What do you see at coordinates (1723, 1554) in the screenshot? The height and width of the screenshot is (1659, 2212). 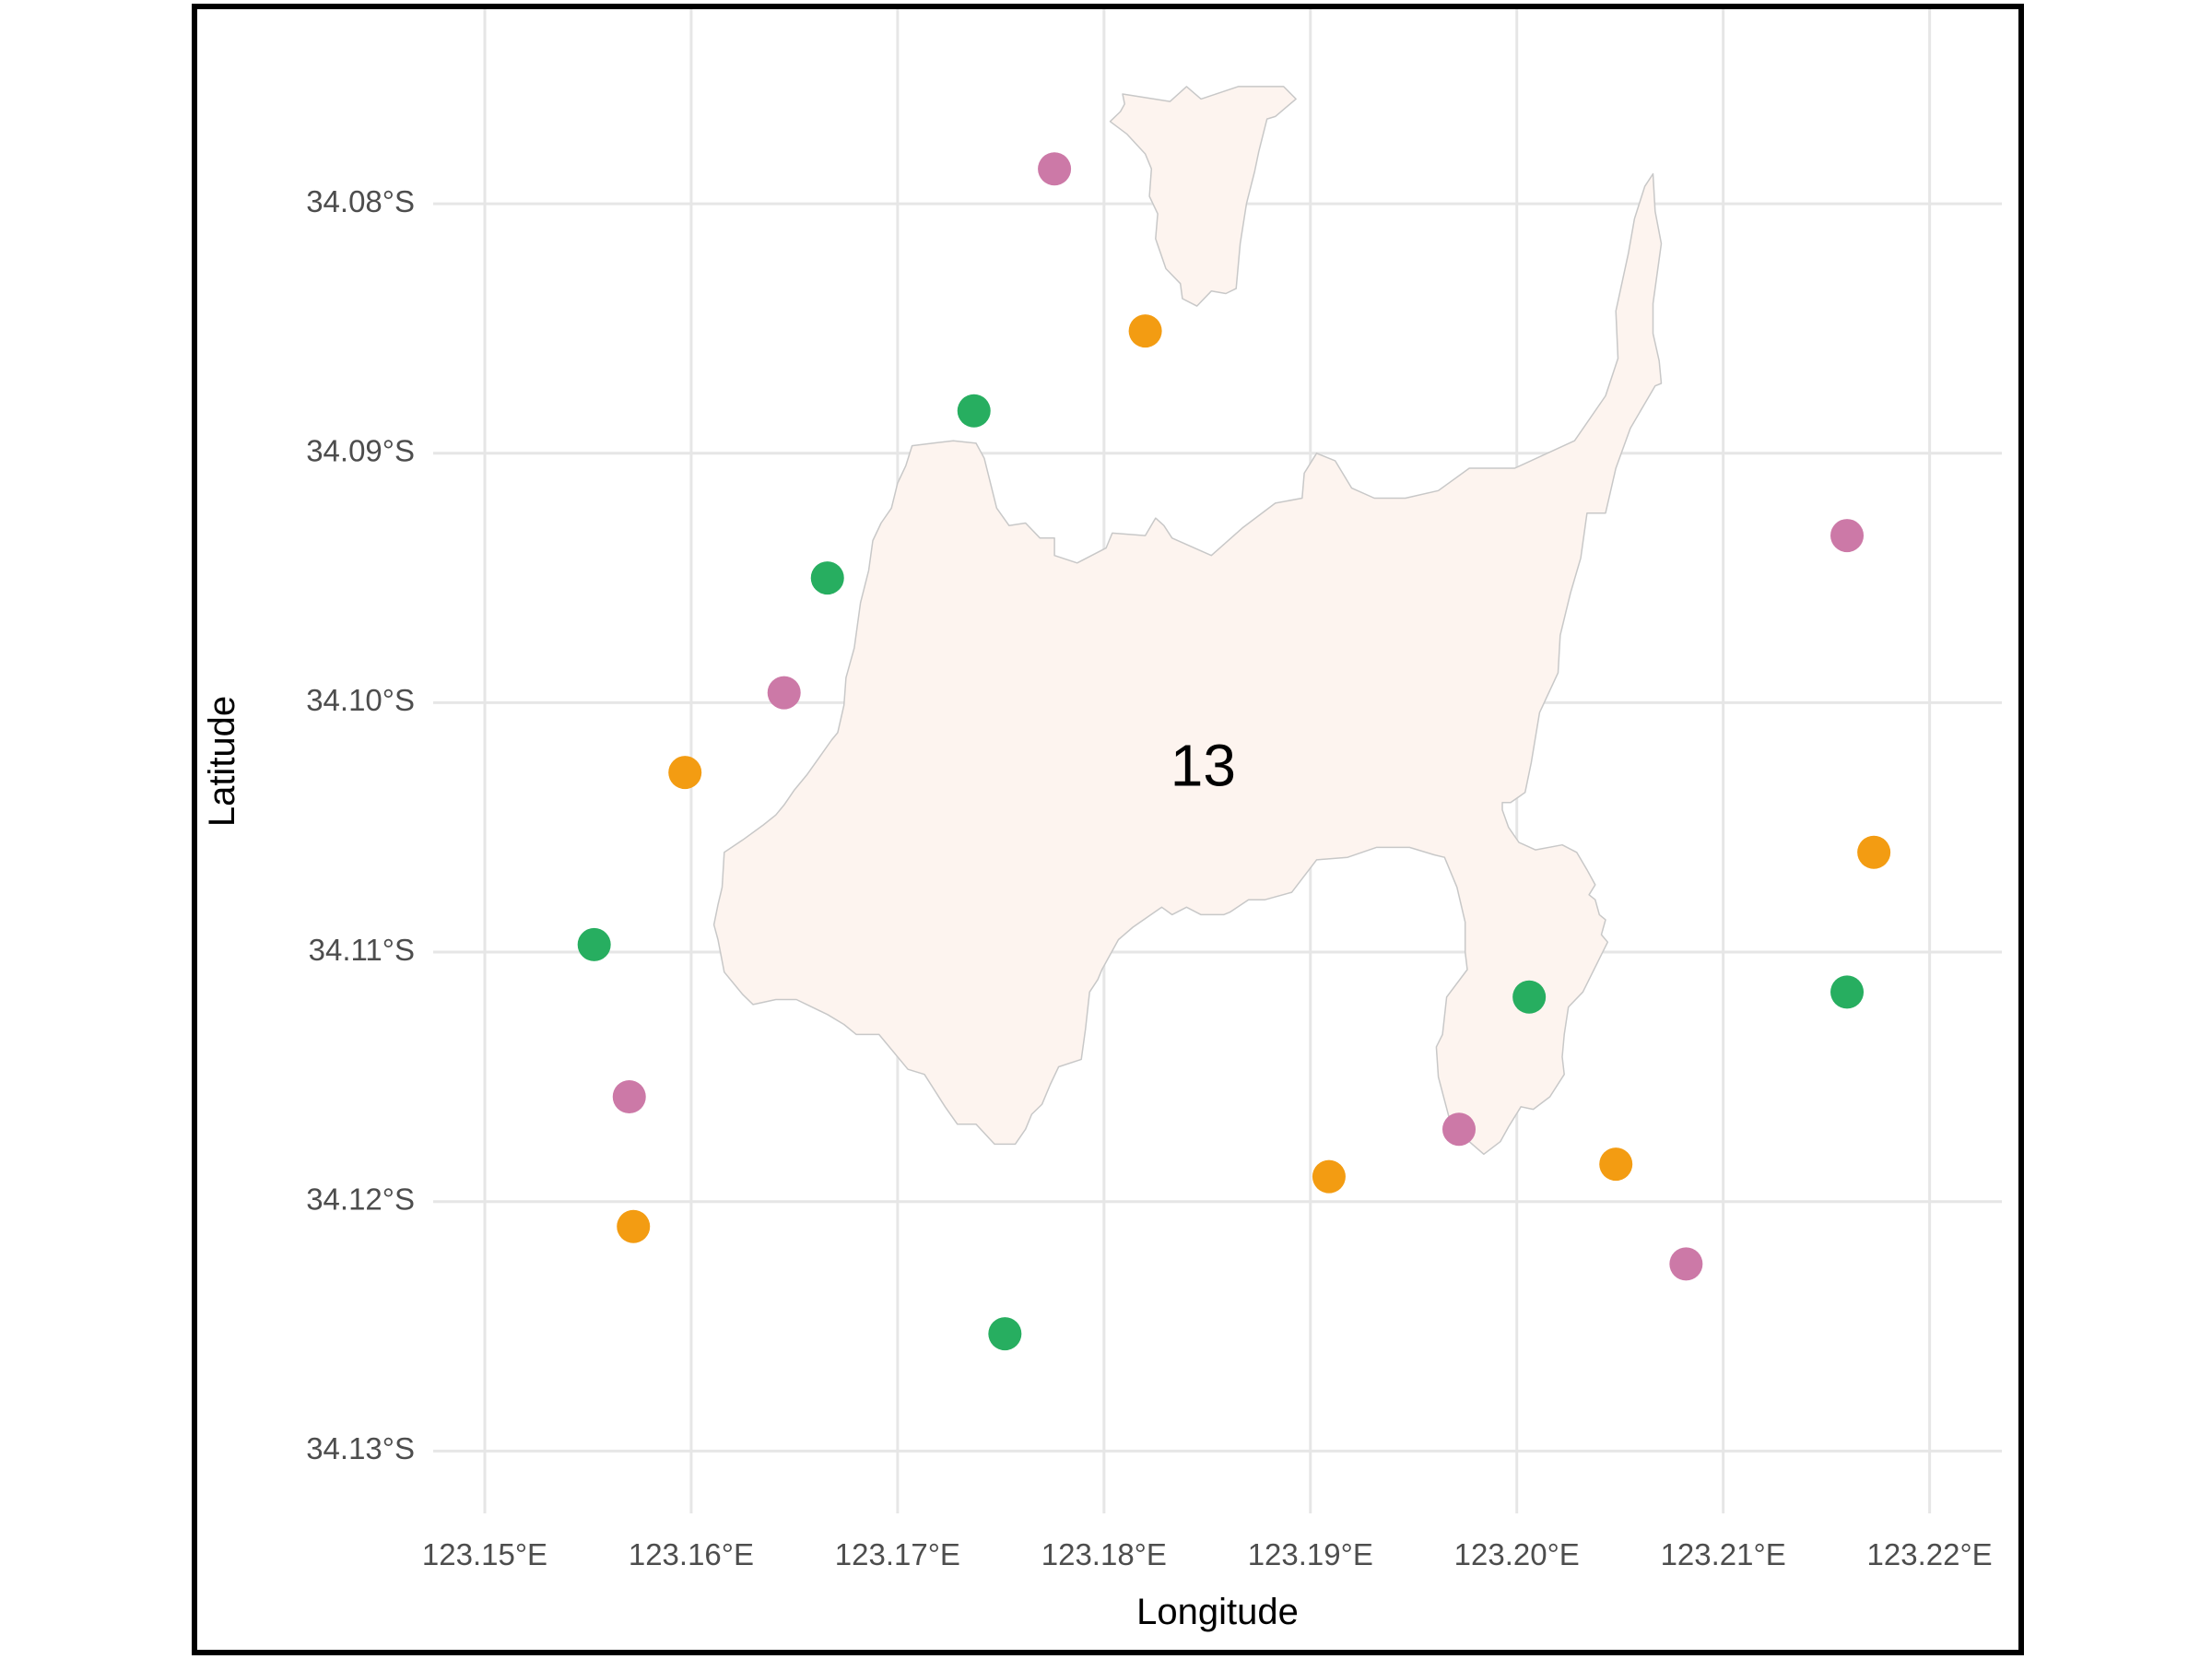 I see `x-tick-label: 123.21°E` at bounding box center [1723, 1554].